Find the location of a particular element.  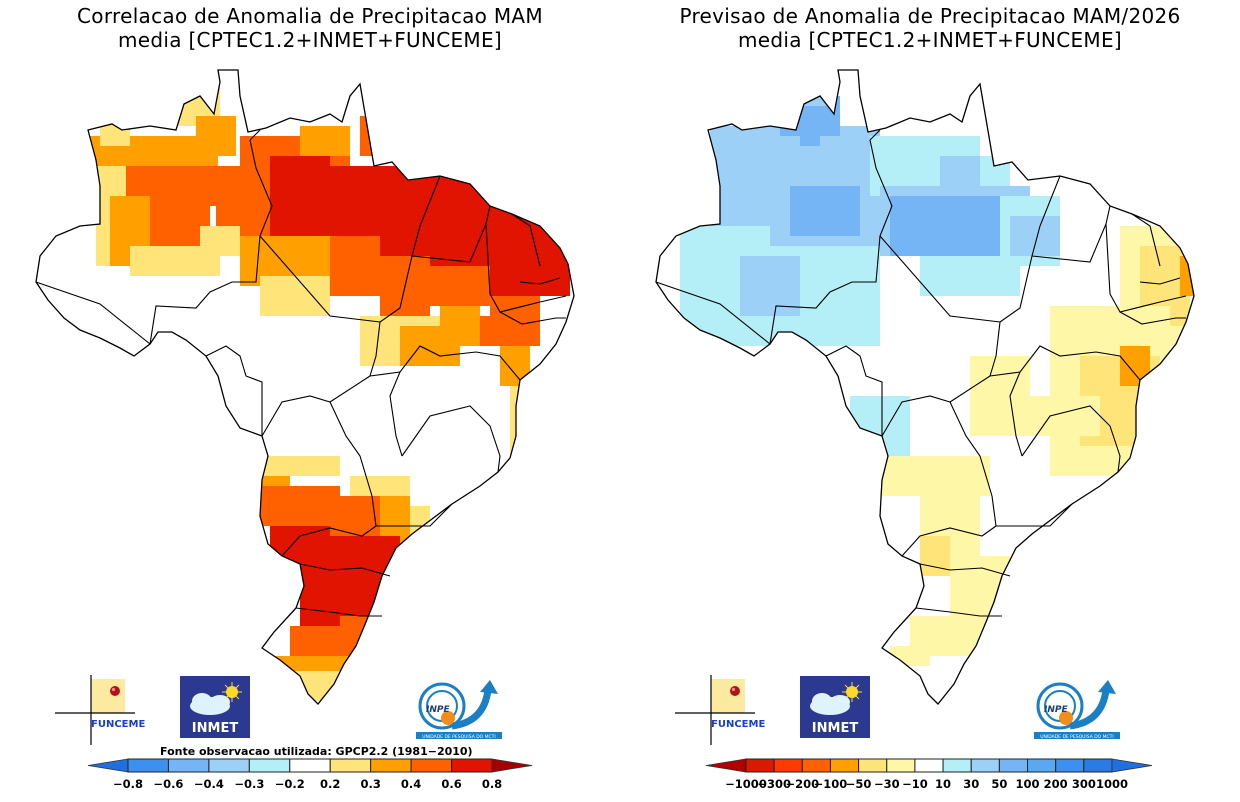

colorbar-tick-label: 50 is located at coordinates (999, 784).